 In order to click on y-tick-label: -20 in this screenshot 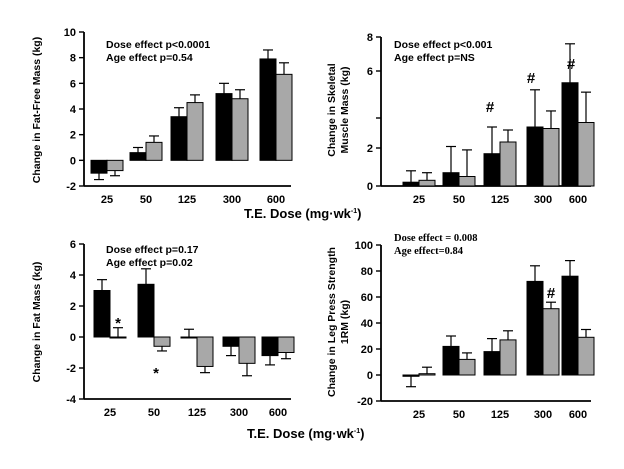, I will do `click(365, 402)`.